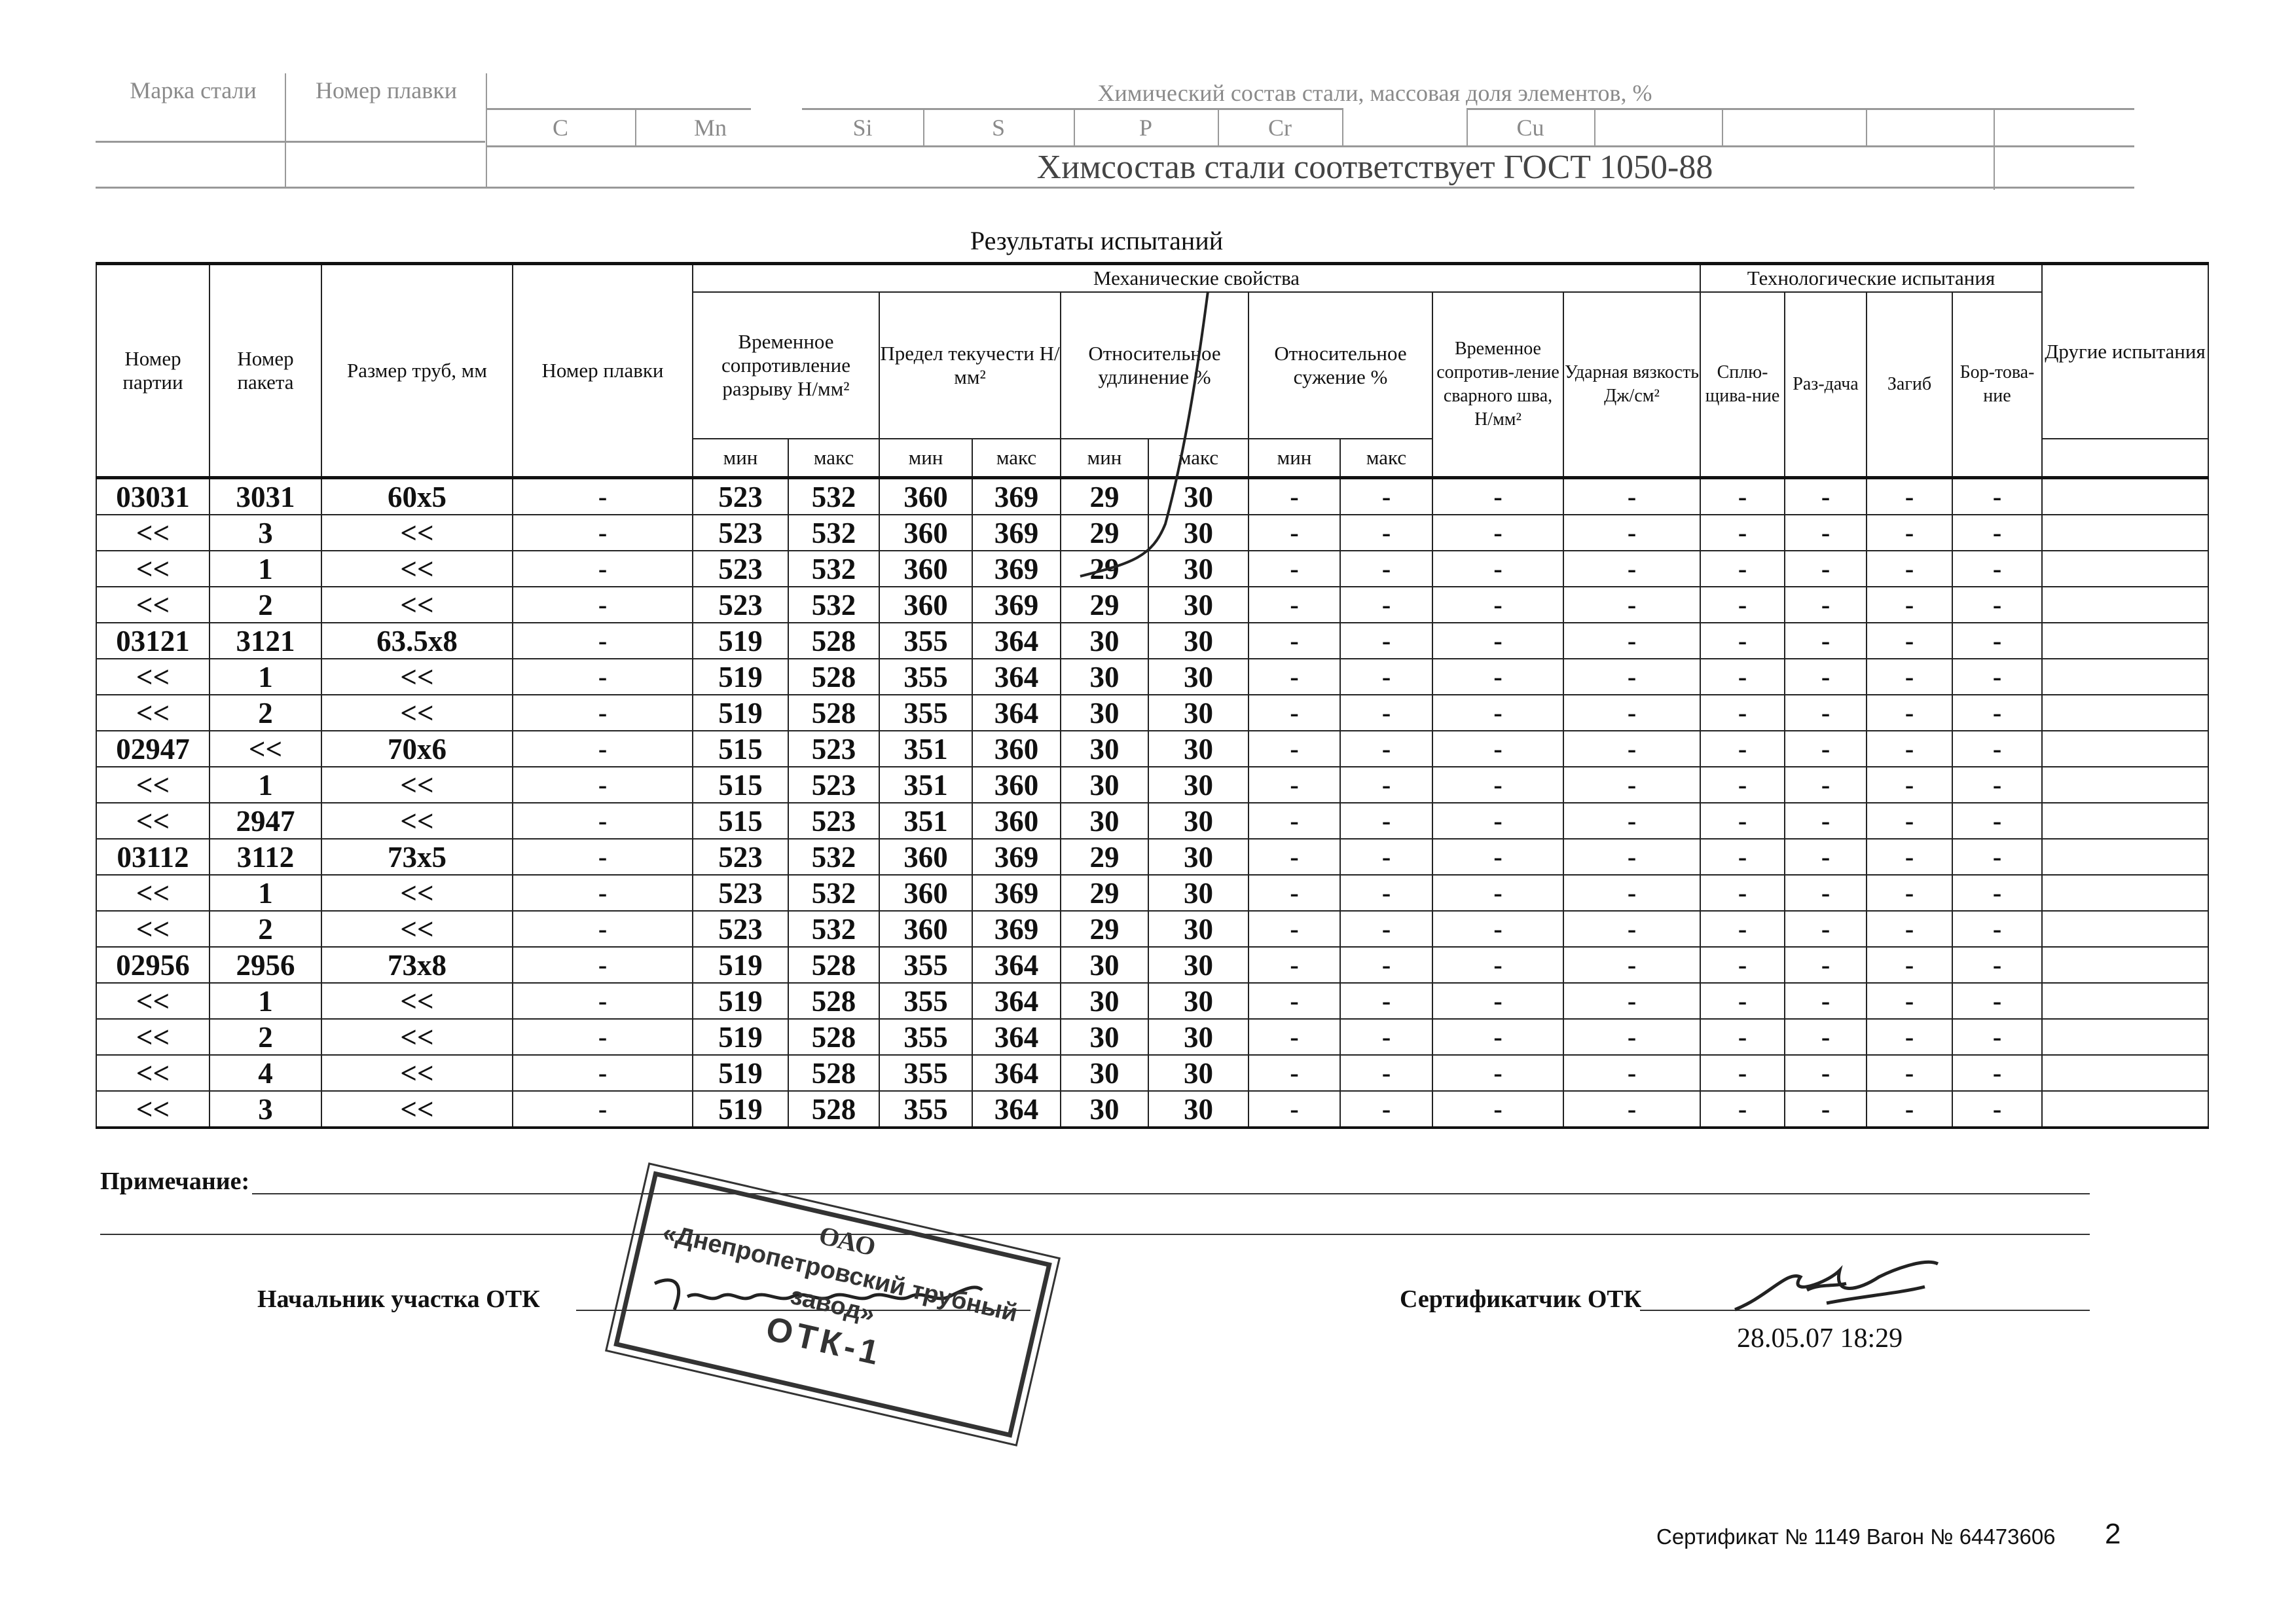 The height and width of the screenshot is (1624, 2296). Describe the element at coordinates (417, 640) in the screenshot. I see `table-cell: 63.5x8` at that location.